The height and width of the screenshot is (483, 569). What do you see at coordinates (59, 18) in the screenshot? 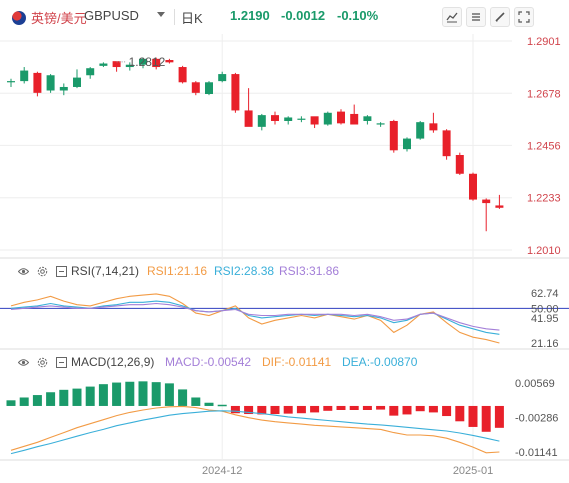
I see `symbol-cn-label: 英镑/美元` at bounding box center [59, 18].